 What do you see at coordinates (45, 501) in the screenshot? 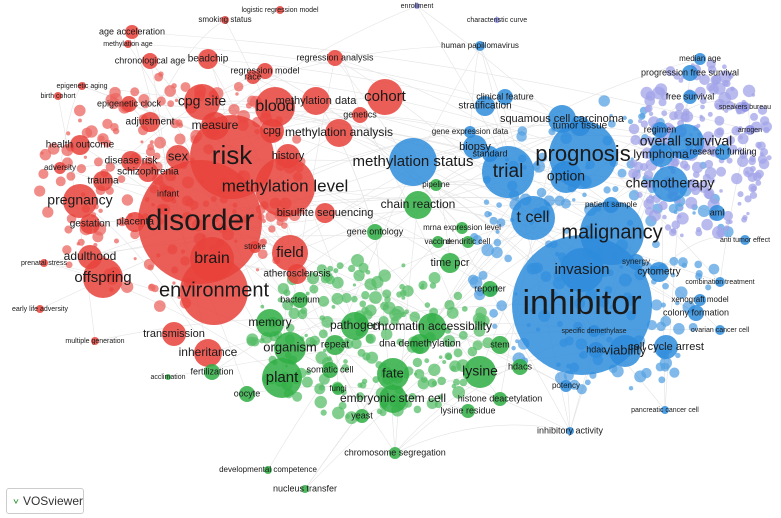
I see `vosviewer-logo: VOSviewer` at bounding box center [45, 501].